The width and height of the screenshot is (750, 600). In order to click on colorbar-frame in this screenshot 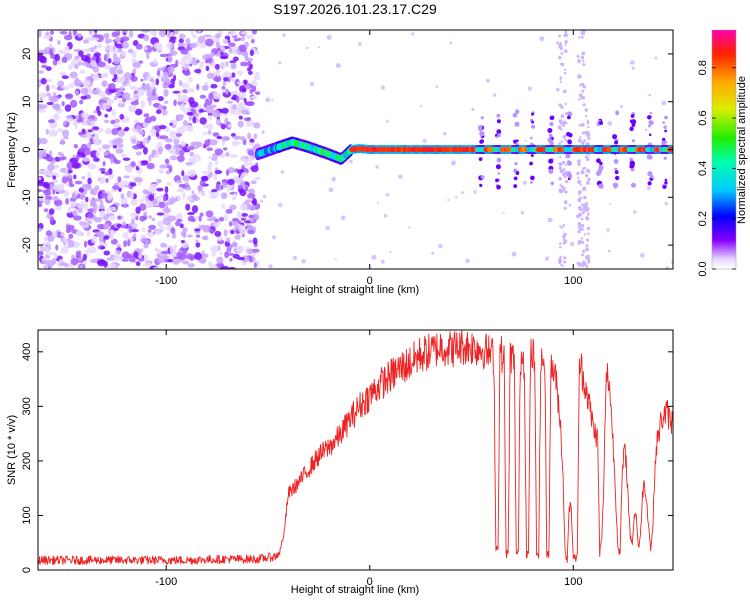, I will do `click(724, 149)`.